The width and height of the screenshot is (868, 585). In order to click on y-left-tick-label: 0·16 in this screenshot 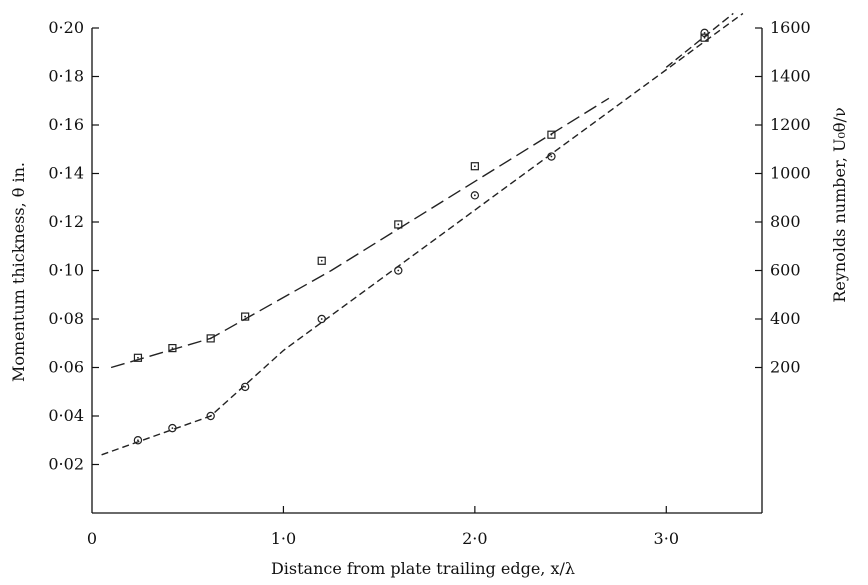, I will do `click(66, 124)`.